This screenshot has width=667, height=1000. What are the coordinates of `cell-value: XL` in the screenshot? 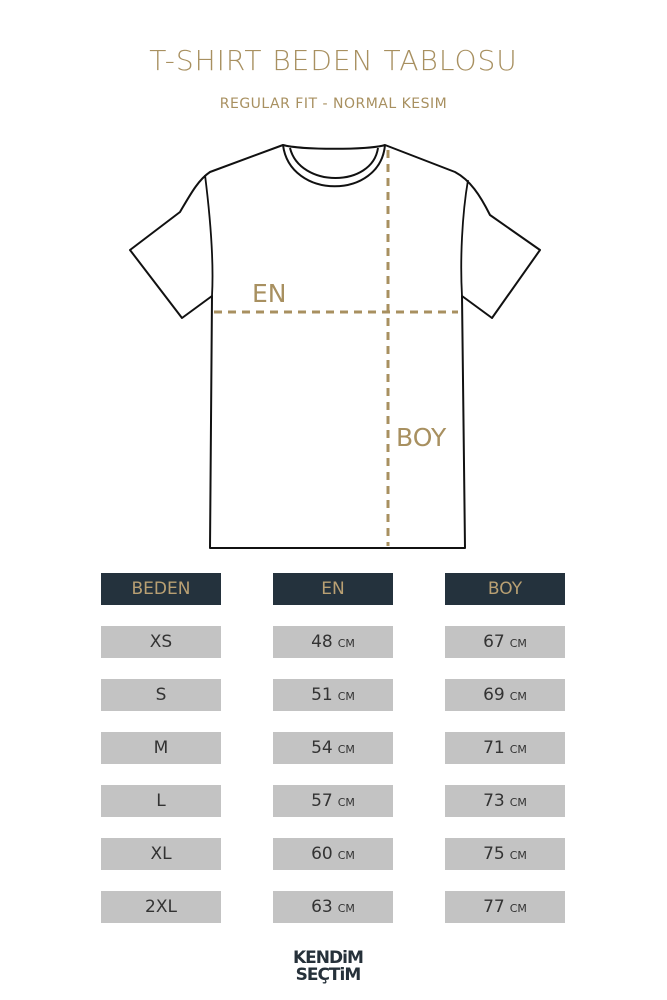 It's located at (161, 854).